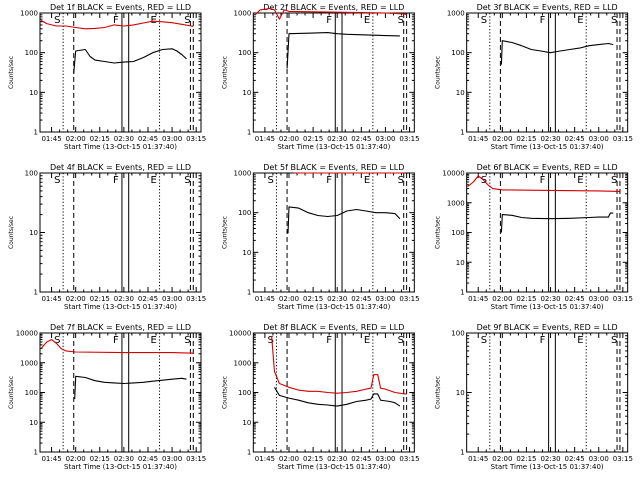  I want to click on chart-title: Det 1f BLACK = Events, RED = LLD, so click(120, 7).